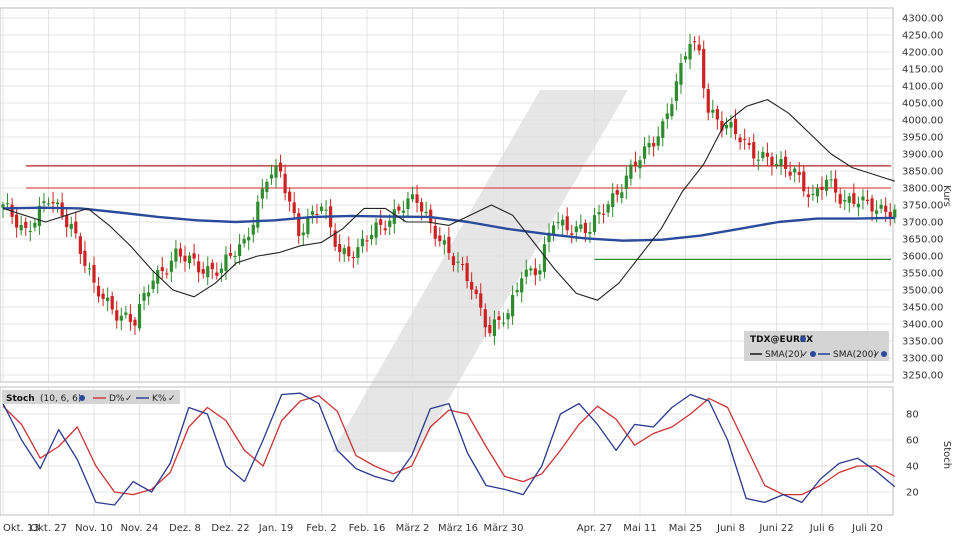 The image size is (960, 540). Describe the element at coordinates (159, 399) in the screenshot. I see `legend-k: K%` at that location.